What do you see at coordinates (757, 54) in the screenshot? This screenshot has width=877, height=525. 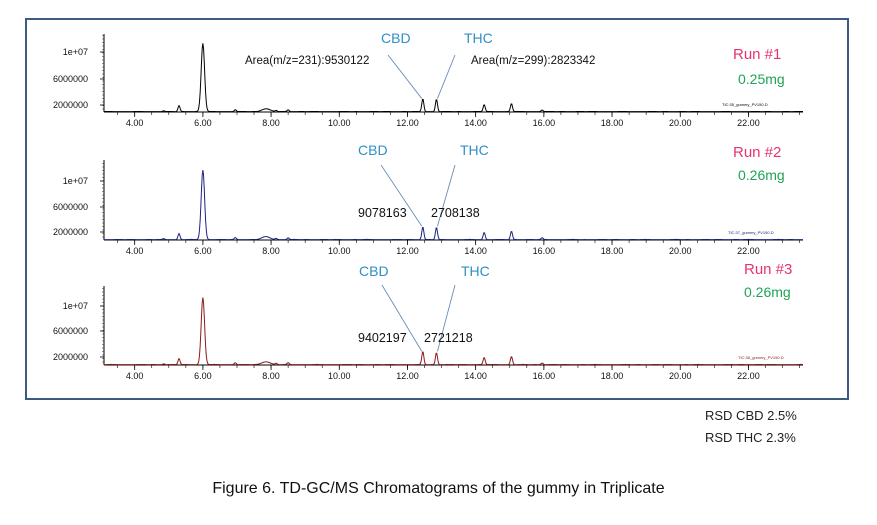 I see `run-label: Run #1` at bounding box center [757, 54].